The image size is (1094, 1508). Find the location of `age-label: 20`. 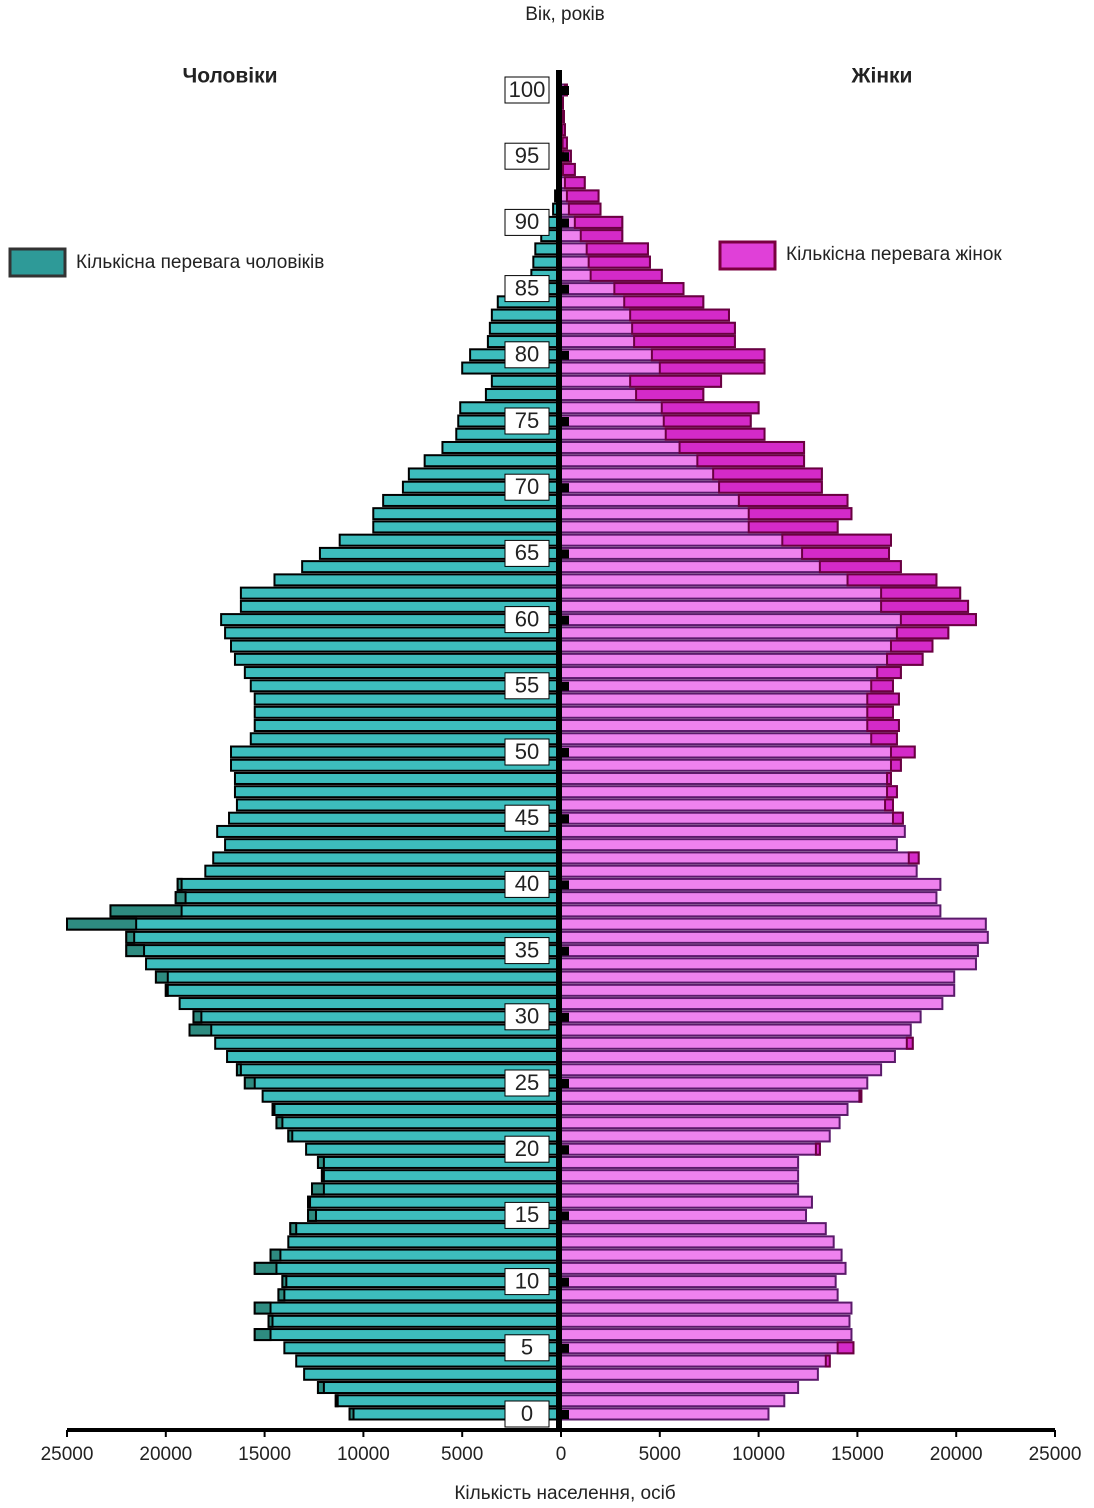

age-label: 20 is located at coordinates (527, 1148).